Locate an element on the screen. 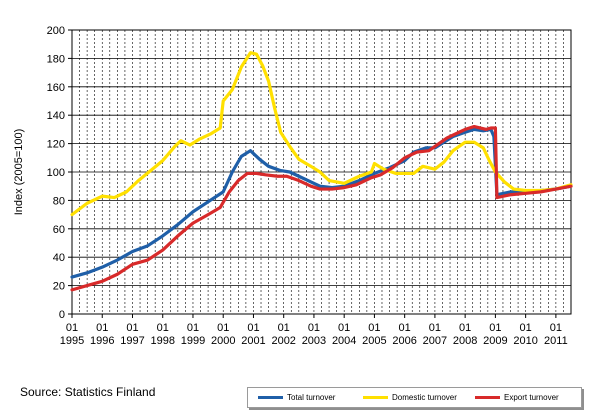 This screenshot has width=594, height=417. y-tick-label: 160 is located at coordinates (56, 88).